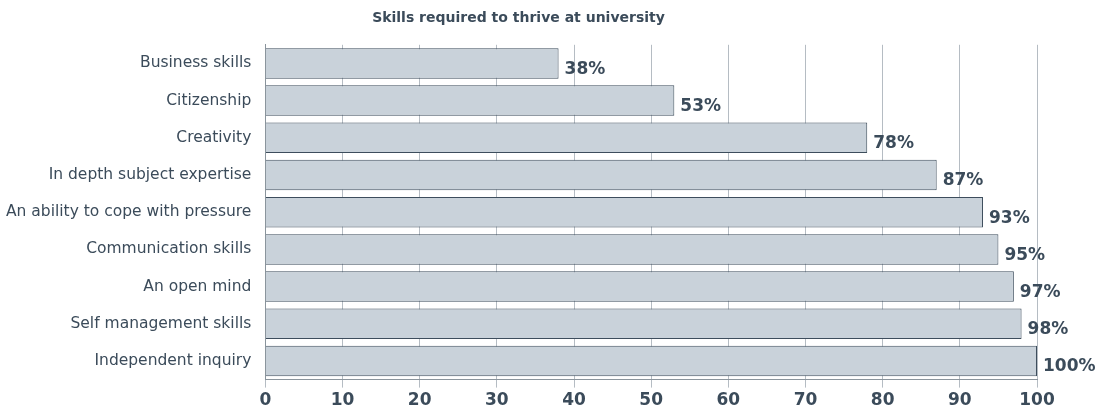 This screenshot has width=1097, height=418. What do you see at coordinates (963, 179) in the screenshot?
I see `data-label: 87%` at bounding box center [963, 179].